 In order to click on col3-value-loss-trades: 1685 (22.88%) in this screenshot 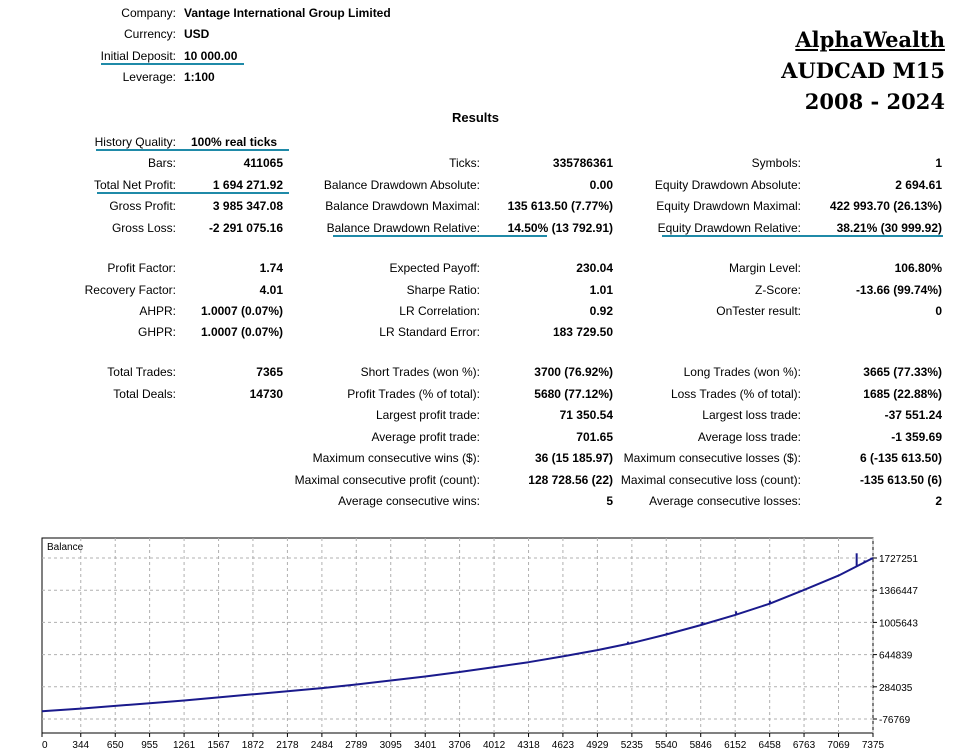, I will do `click(902, 394)`.